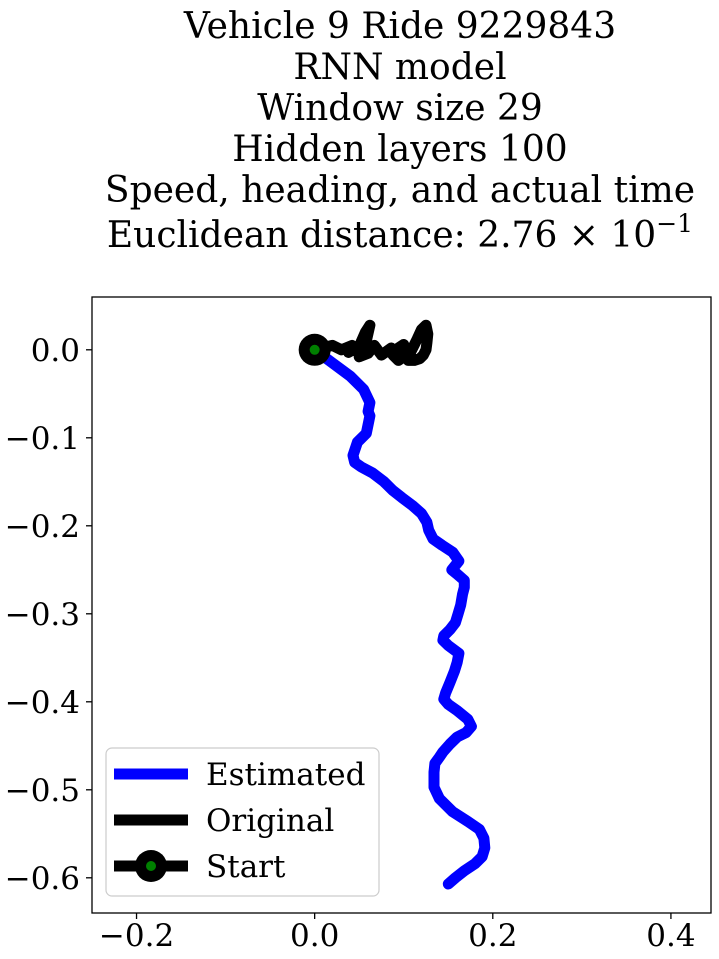 This screenshot has height=959, width=719. What do you see at coordinates (42, 439) in the screenshot?
I see `y-tick-label: −0.1` at bounding box center [42, 439].